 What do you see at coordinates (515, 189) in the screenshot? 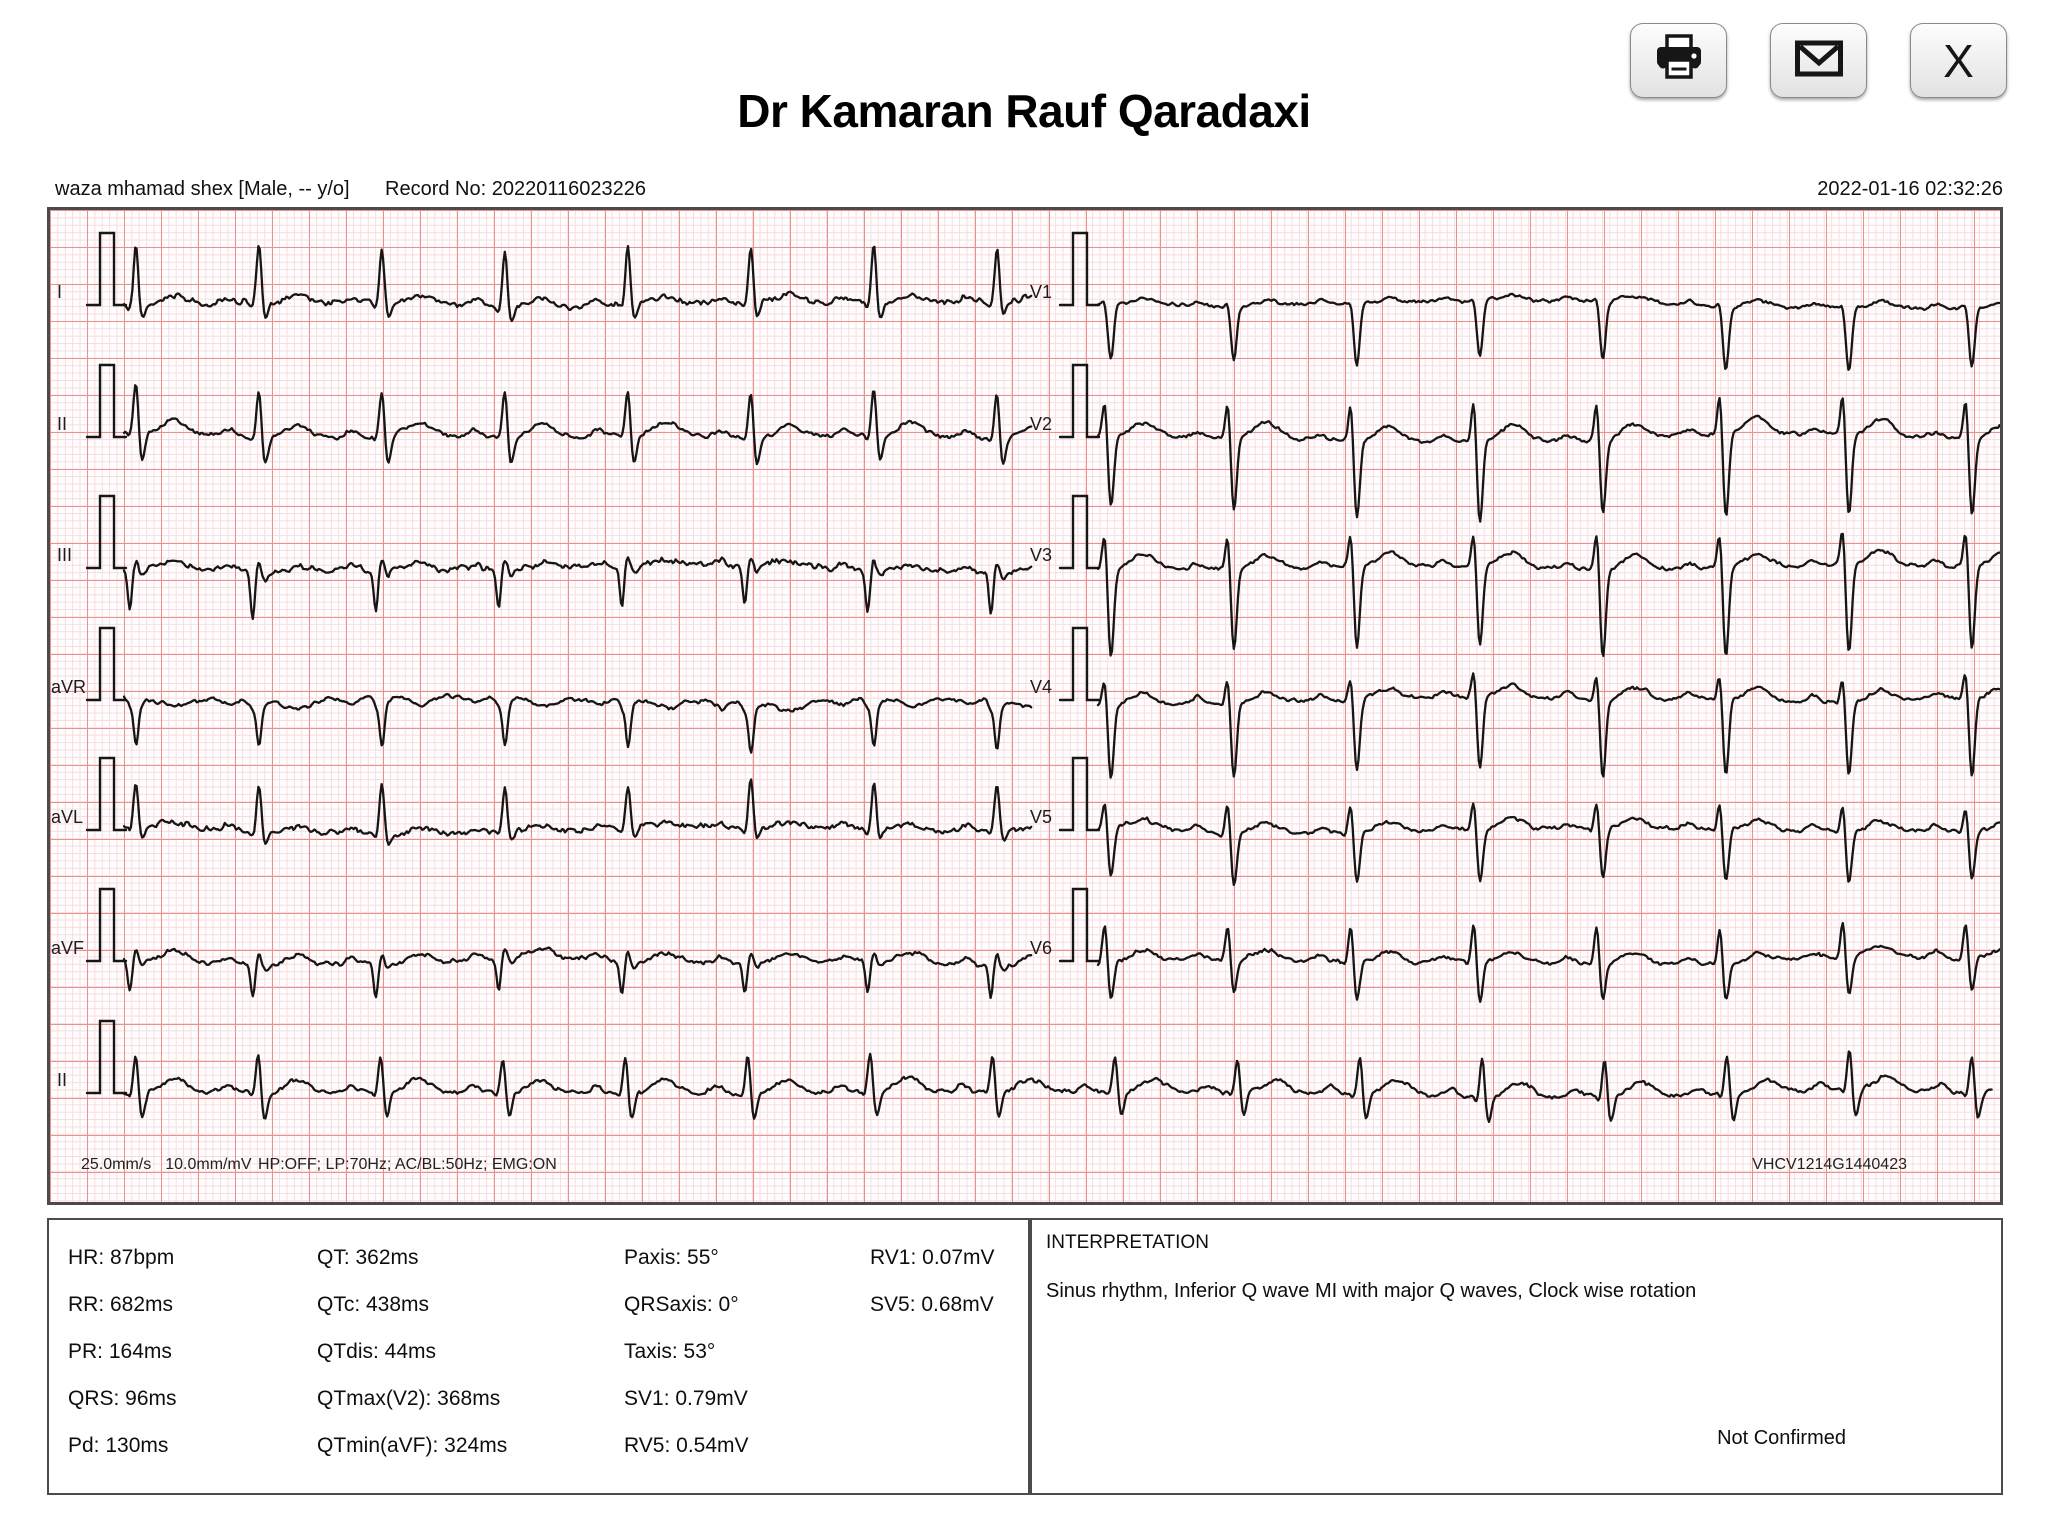
I see `record-number: Record No: 20220116023226` at bounding box center [515, 189].